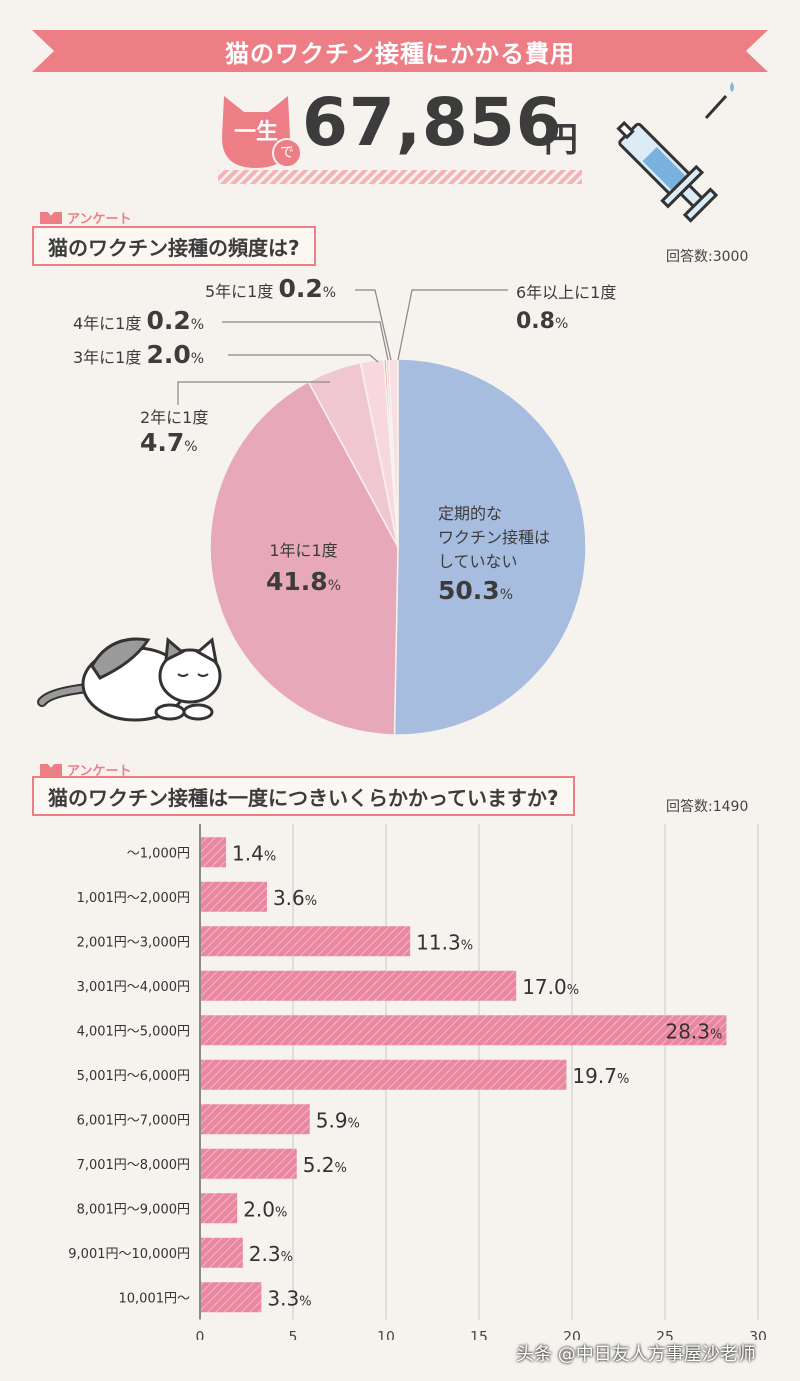 The height and width of the screenshot is (1381, 800). What do you see at coordinates (139, 320) in the screenshot?
I see `pie-label-4yr: 4年に1度 0.2%` at bounding box center [139, 320].